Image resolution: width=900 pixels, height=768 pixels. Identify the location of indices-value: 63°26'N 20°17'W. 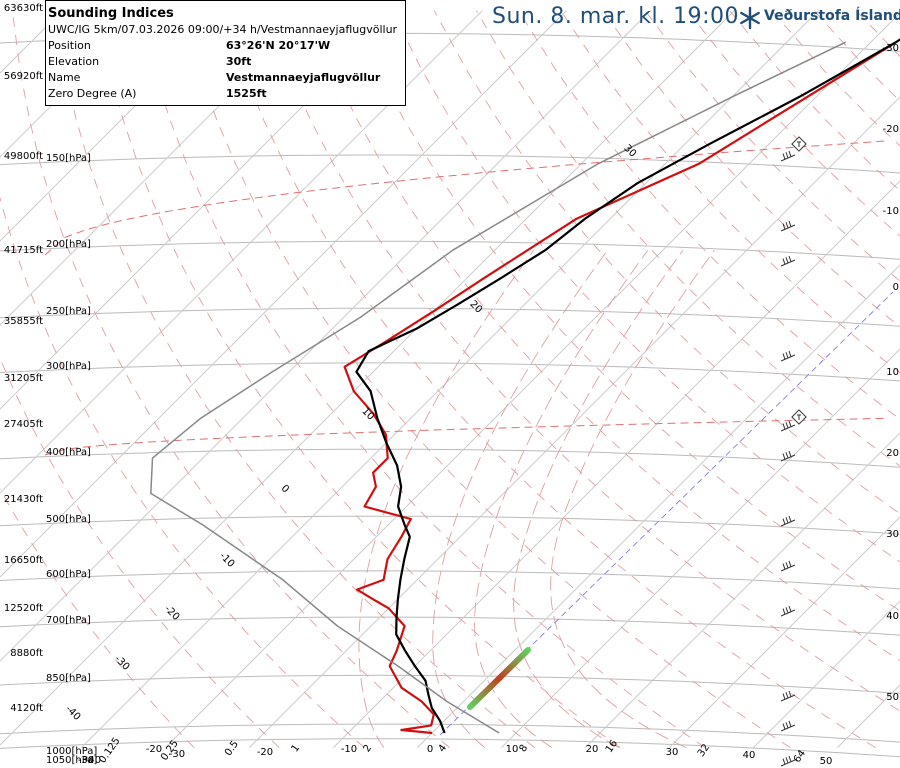
(278, 45).